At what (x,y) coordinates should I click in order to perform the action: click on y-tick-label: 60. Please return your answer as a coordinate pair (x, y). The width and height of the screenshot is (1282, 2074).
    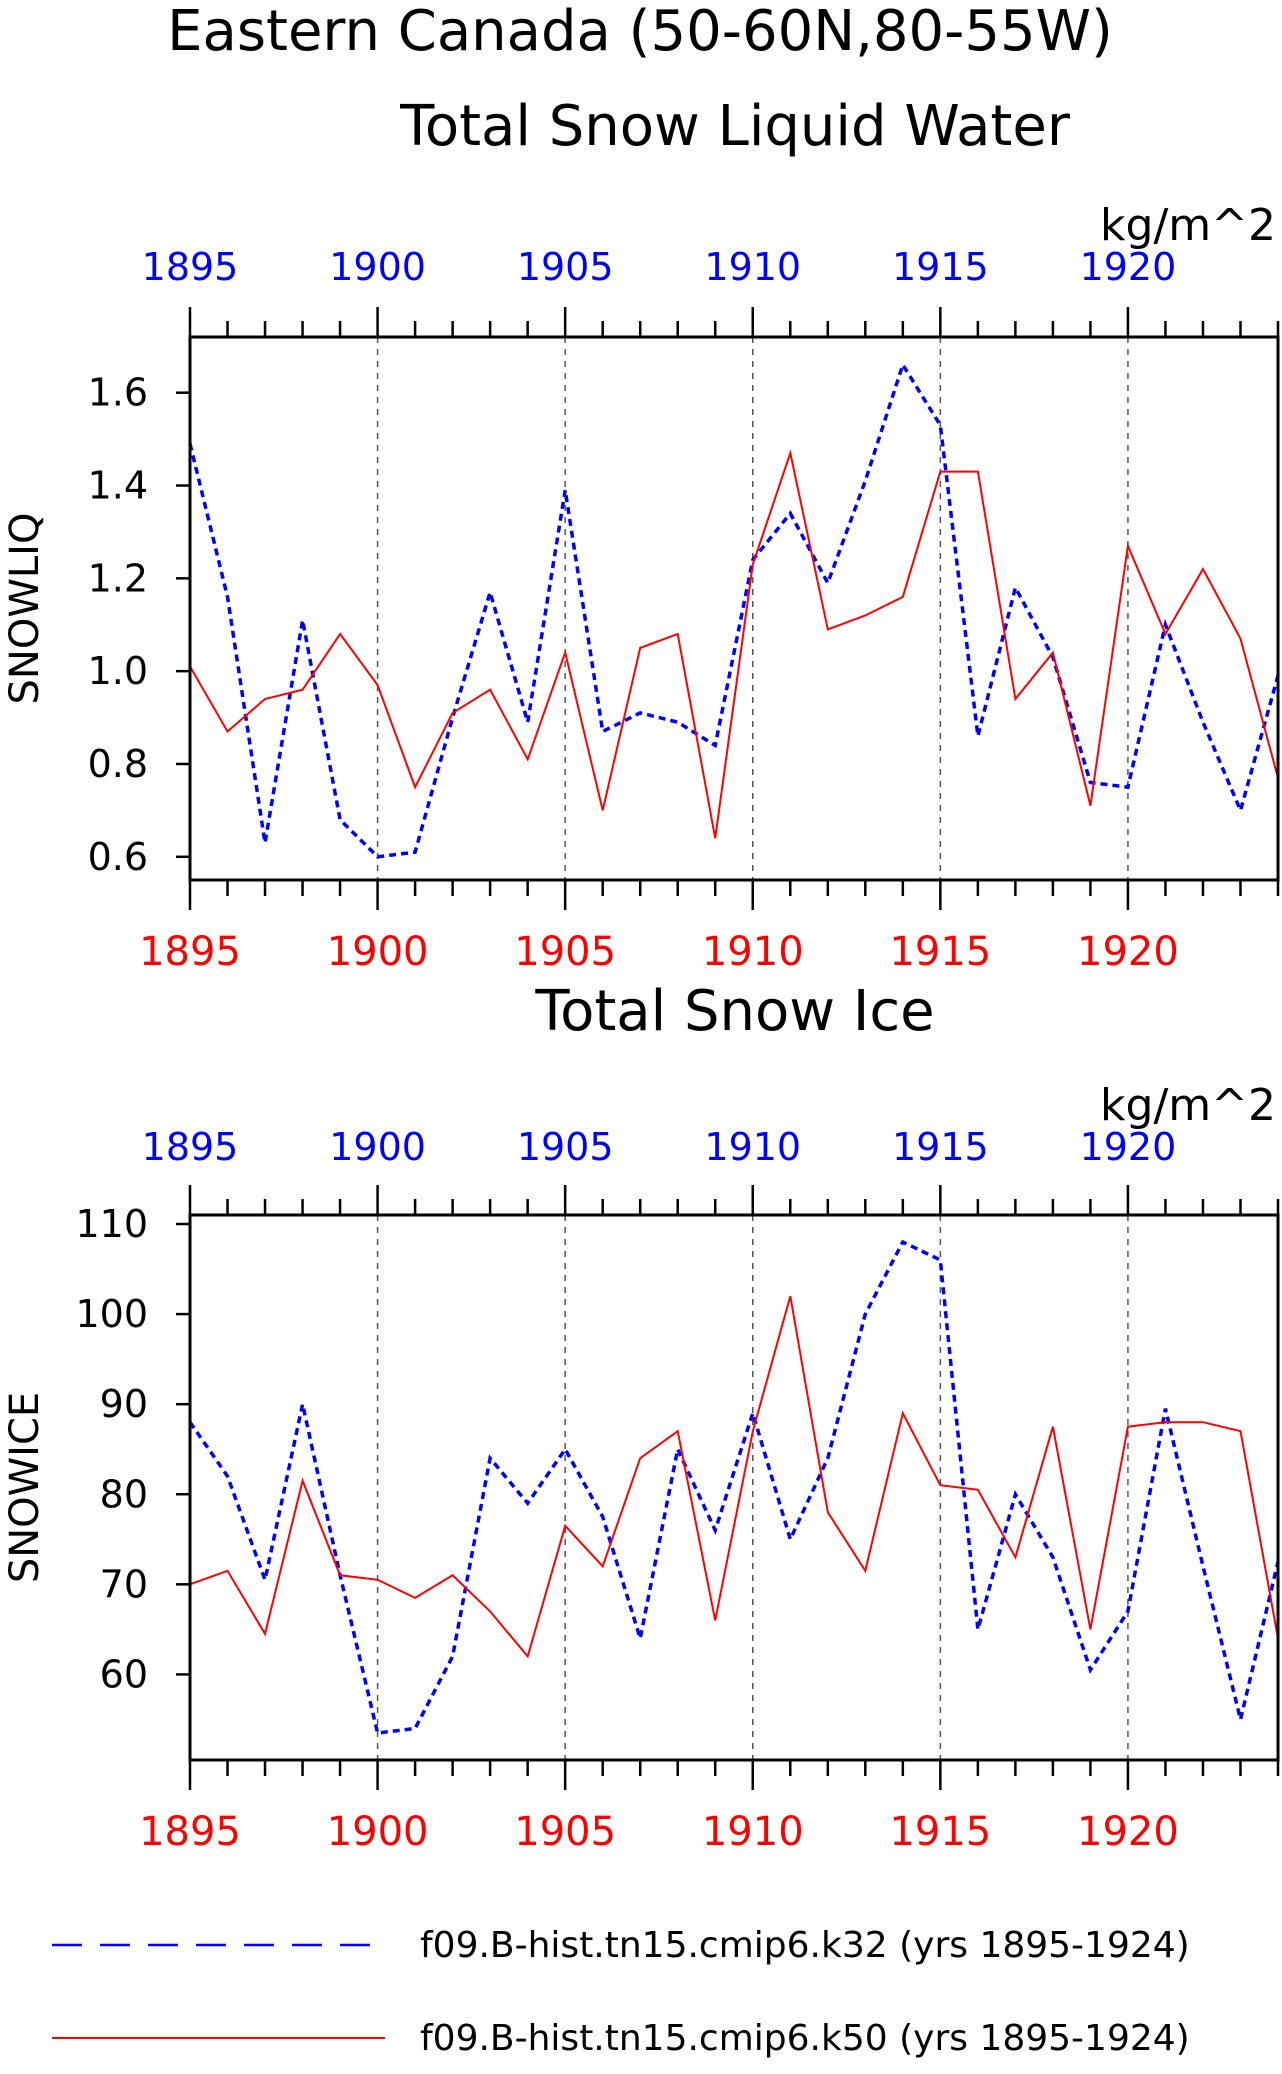
    Looking at the image, I should click on (124, 1674).